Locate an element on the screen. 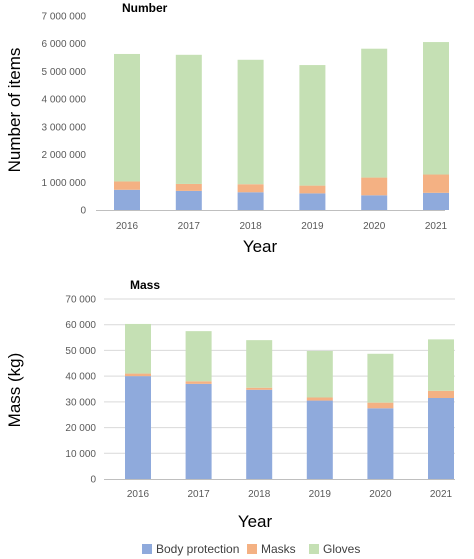  number-bar-body-protection-2017 is located at coordinates (188, 200).